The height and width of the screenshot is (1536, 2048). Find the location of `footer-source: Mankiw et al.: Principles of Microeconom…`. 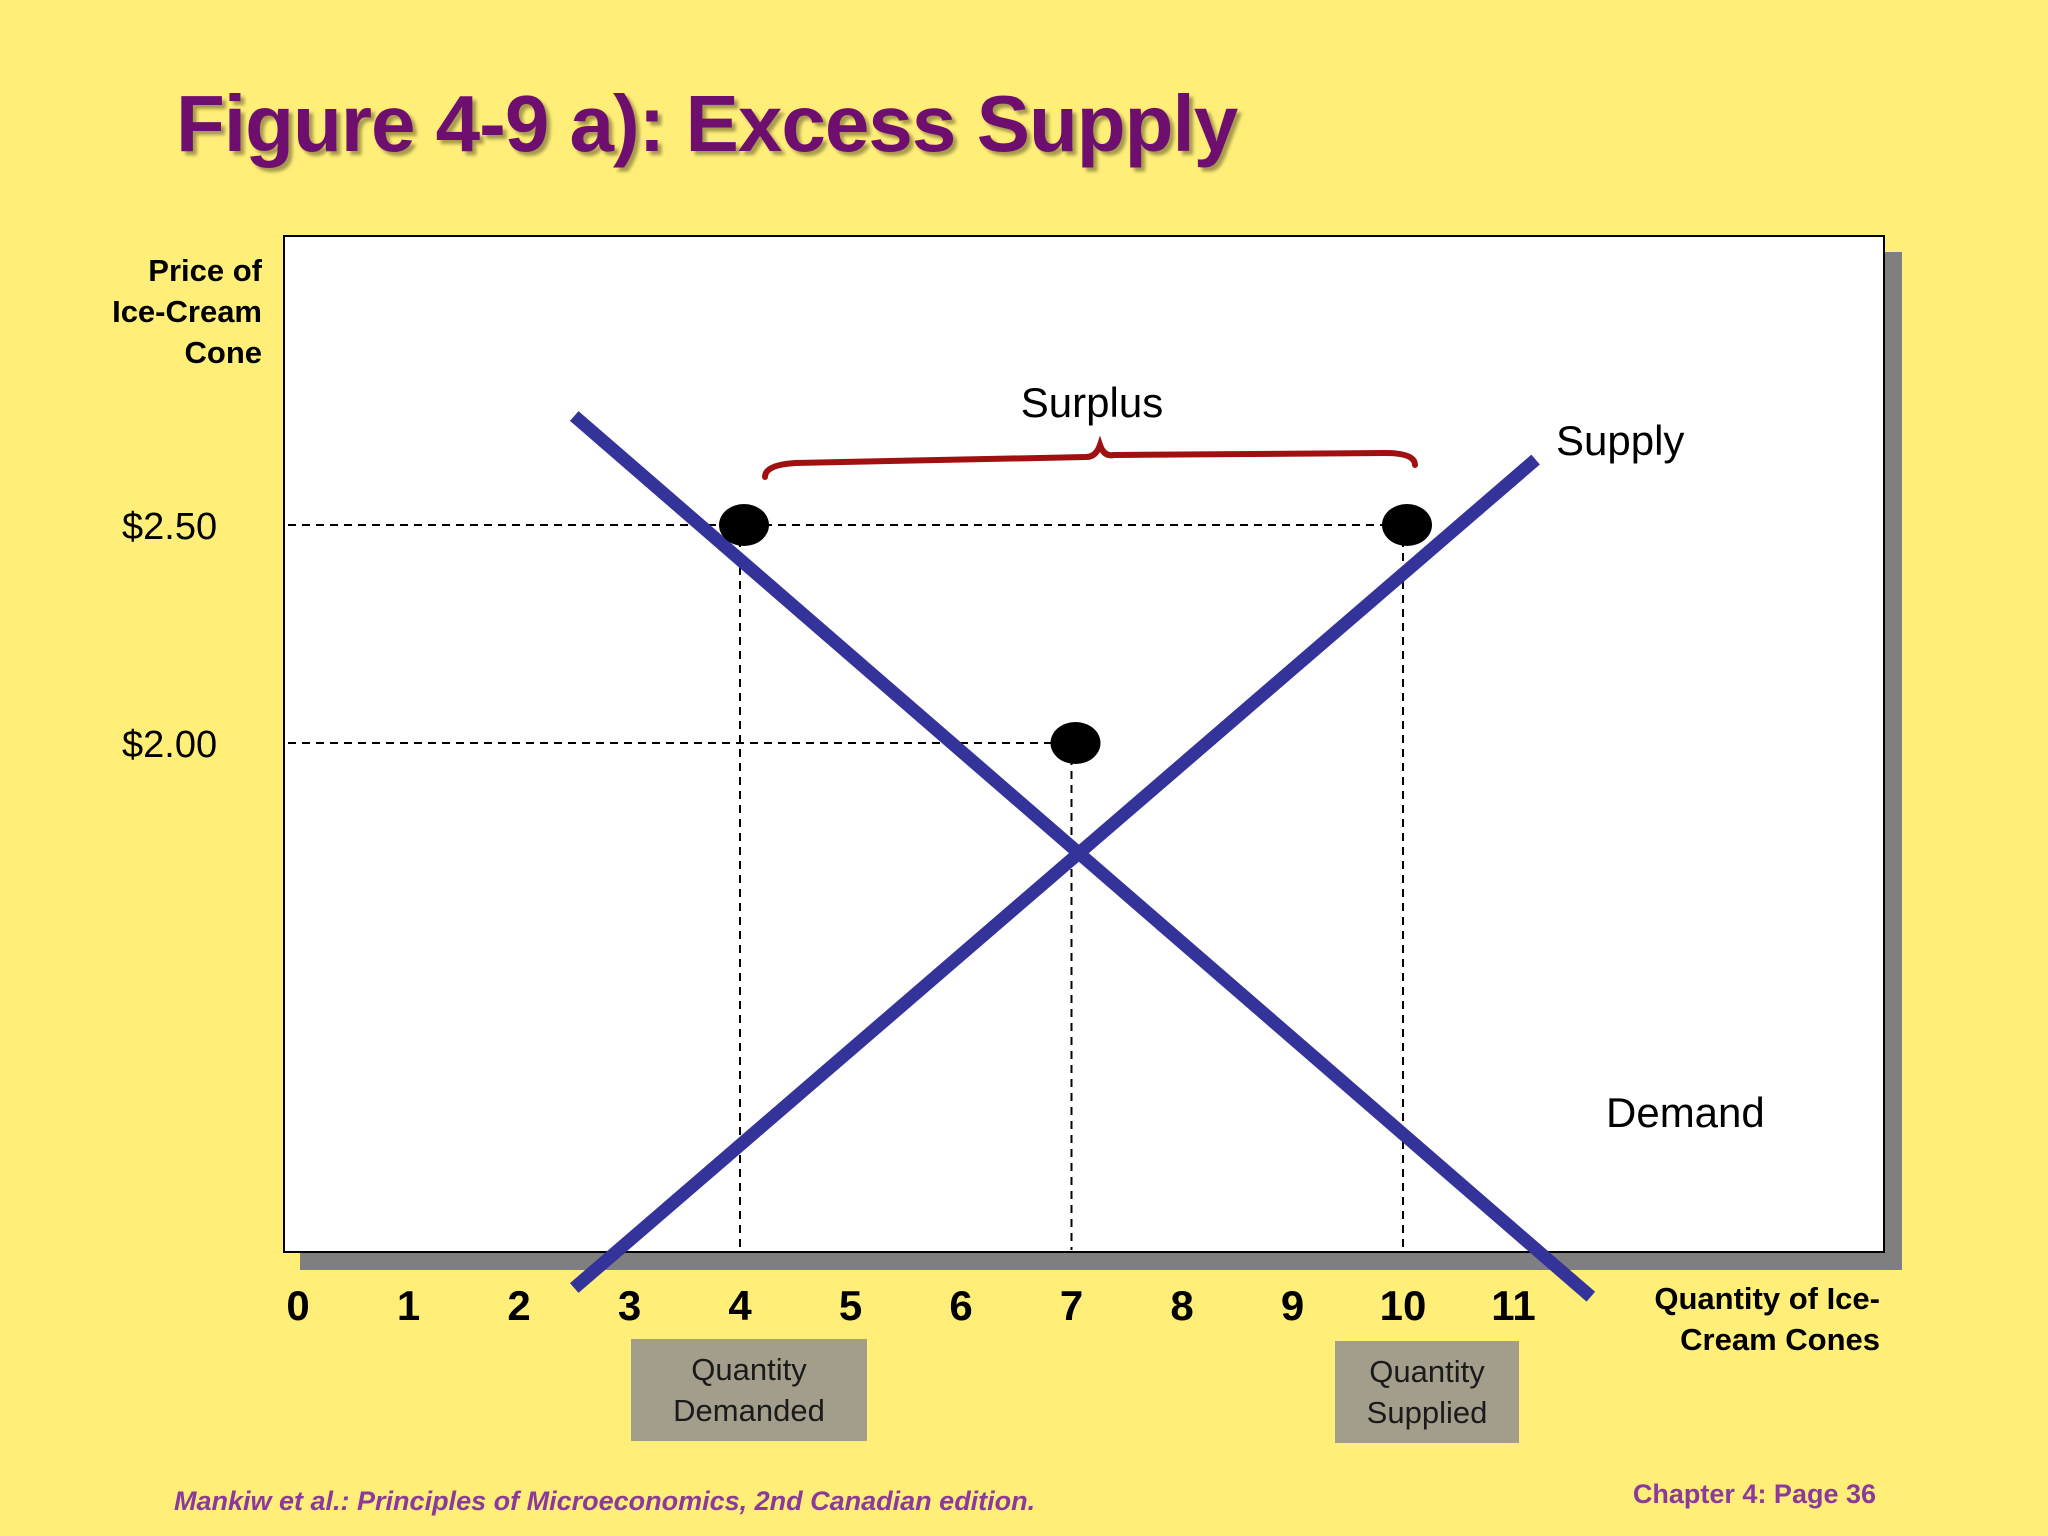

footer-source: Mankiw et al.: Principles of Microeconom… is located at coordinates (605, 1501).